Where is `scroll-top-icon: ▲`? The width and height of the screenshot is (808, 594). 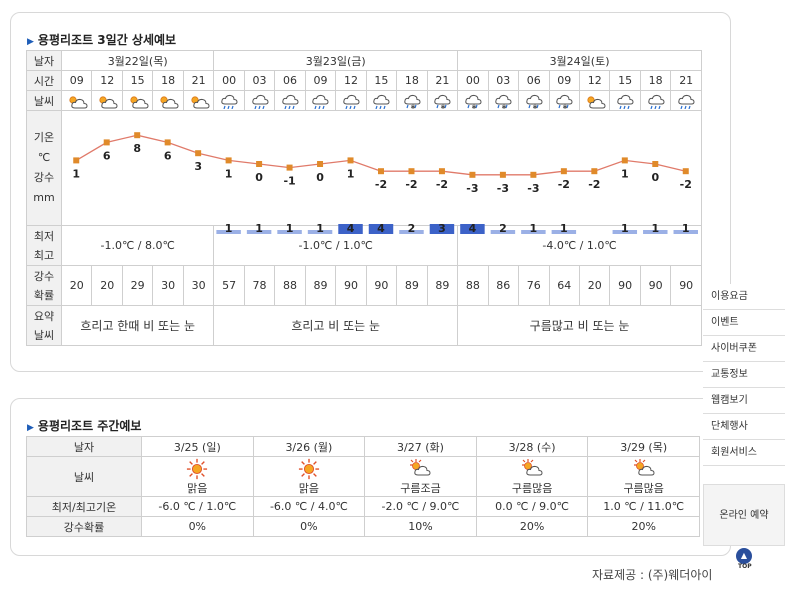 scroll-top-icon: ▲ is located at coordinates (744, 556).